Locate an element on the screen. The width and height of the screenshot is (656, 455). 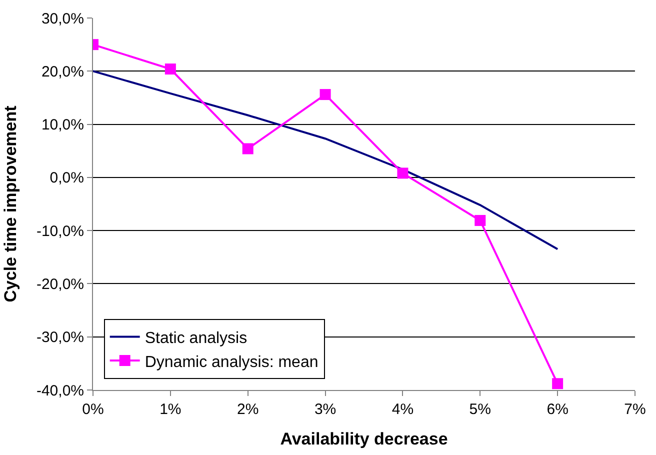
y-tick-label: -10,0% is located at coordinates (60, 231).